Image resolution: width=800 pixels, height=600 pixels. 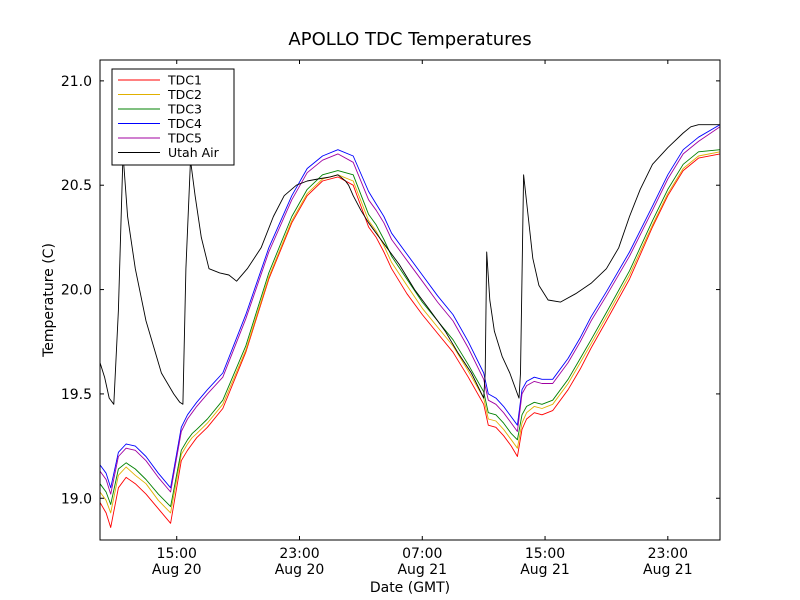 I want to click on legend-label-tdc4: TDC4, so click(x=184, y=123).